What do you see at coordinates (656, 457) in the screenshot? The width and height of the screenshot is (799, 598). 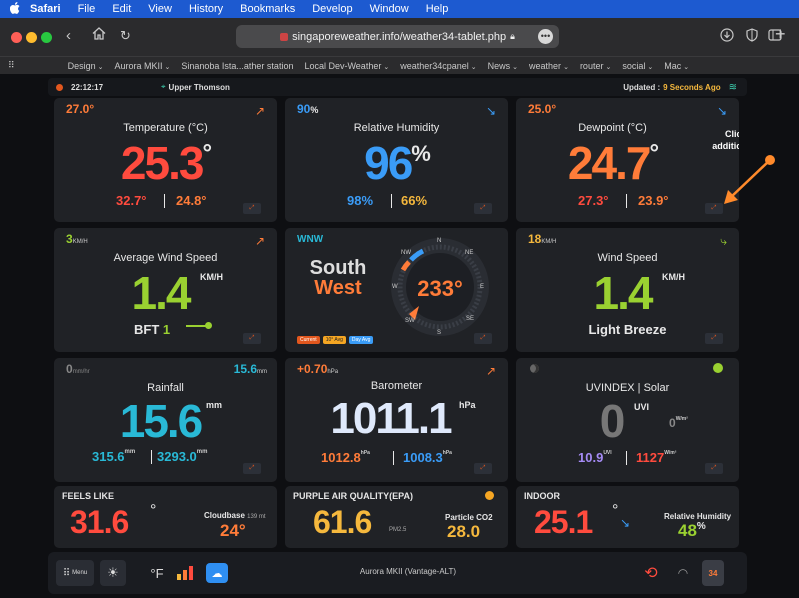 I see `solar-max: 1127W/m²` at bounding box center [656, 457].